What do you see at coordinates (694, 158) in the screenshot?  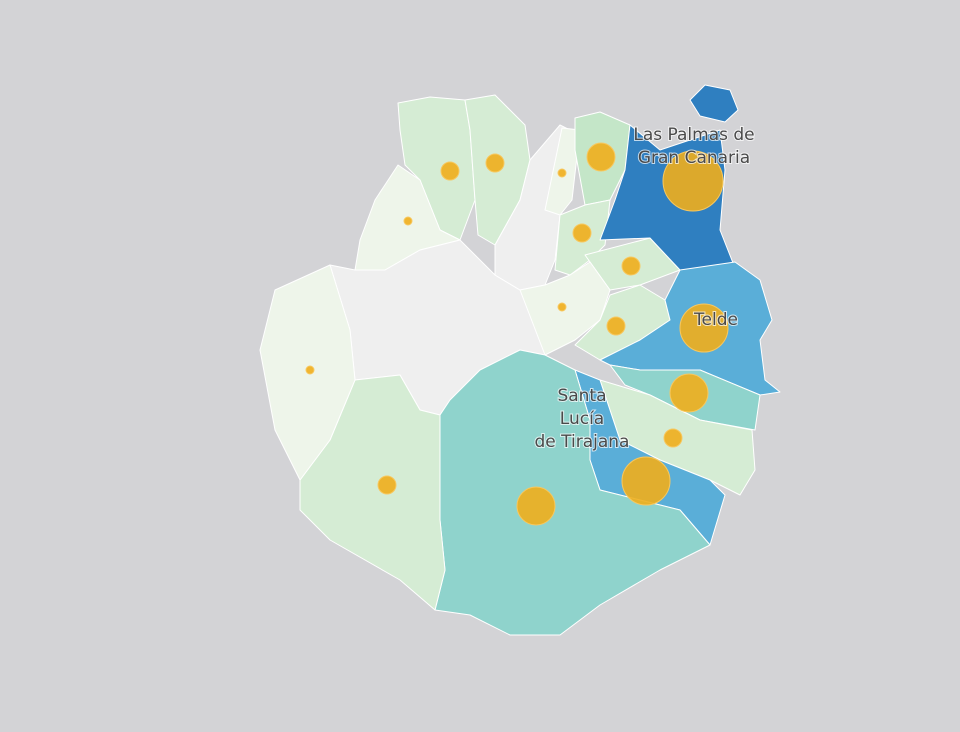 I see `place-label: Gran Canaria` at bounding box center [694, 158].